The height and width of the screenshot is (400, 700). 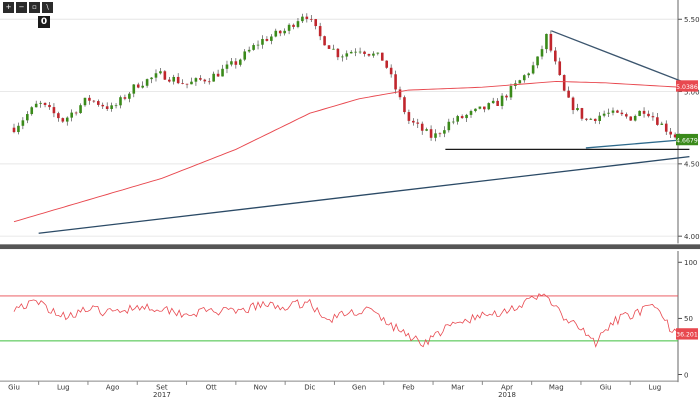 What do you see at coordinates (359, 388) in the screenshot?
I see `x-tick-label: Gen` at bounding box center [359, 388].